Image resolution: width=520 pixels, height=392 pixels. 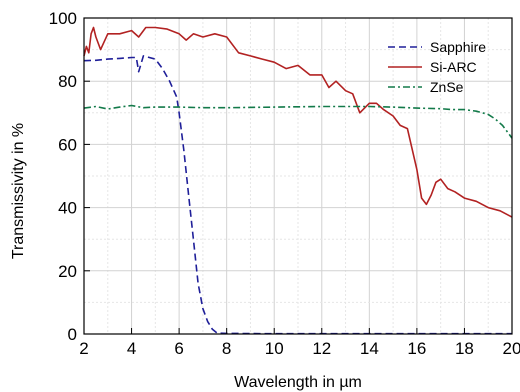 I want to click on y-tick-label: 60, so click(x=67, y=144).